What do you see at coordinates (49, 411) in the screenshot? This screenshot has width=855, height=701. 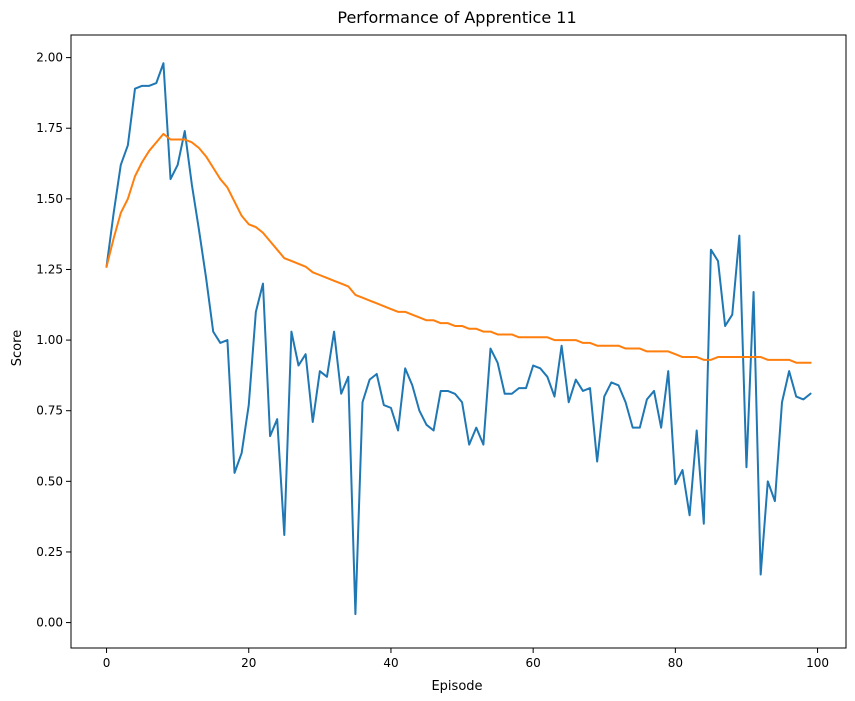 I see `y-tick-label: 0.75` at bounding box center [49, 411].